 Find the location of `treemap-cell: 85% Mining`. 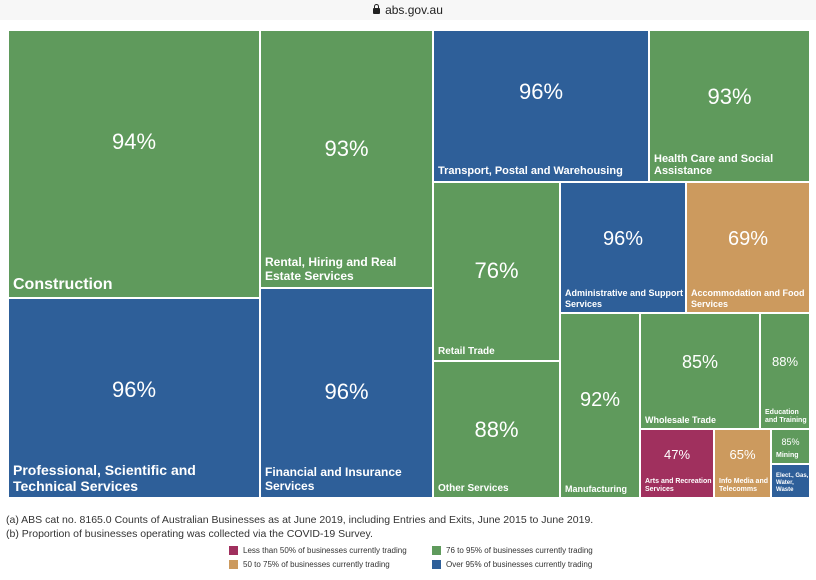

treemap-cell: 85% Mining is located at coordinates (790, 446).